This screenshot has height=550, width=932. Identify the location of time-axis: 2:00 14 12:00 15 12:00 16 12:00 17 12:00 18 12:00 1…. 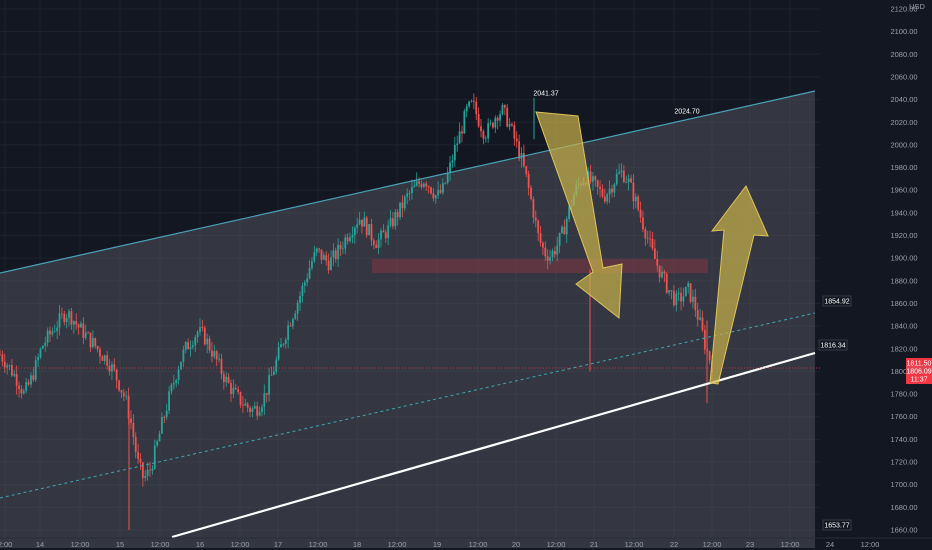
(439, 544).